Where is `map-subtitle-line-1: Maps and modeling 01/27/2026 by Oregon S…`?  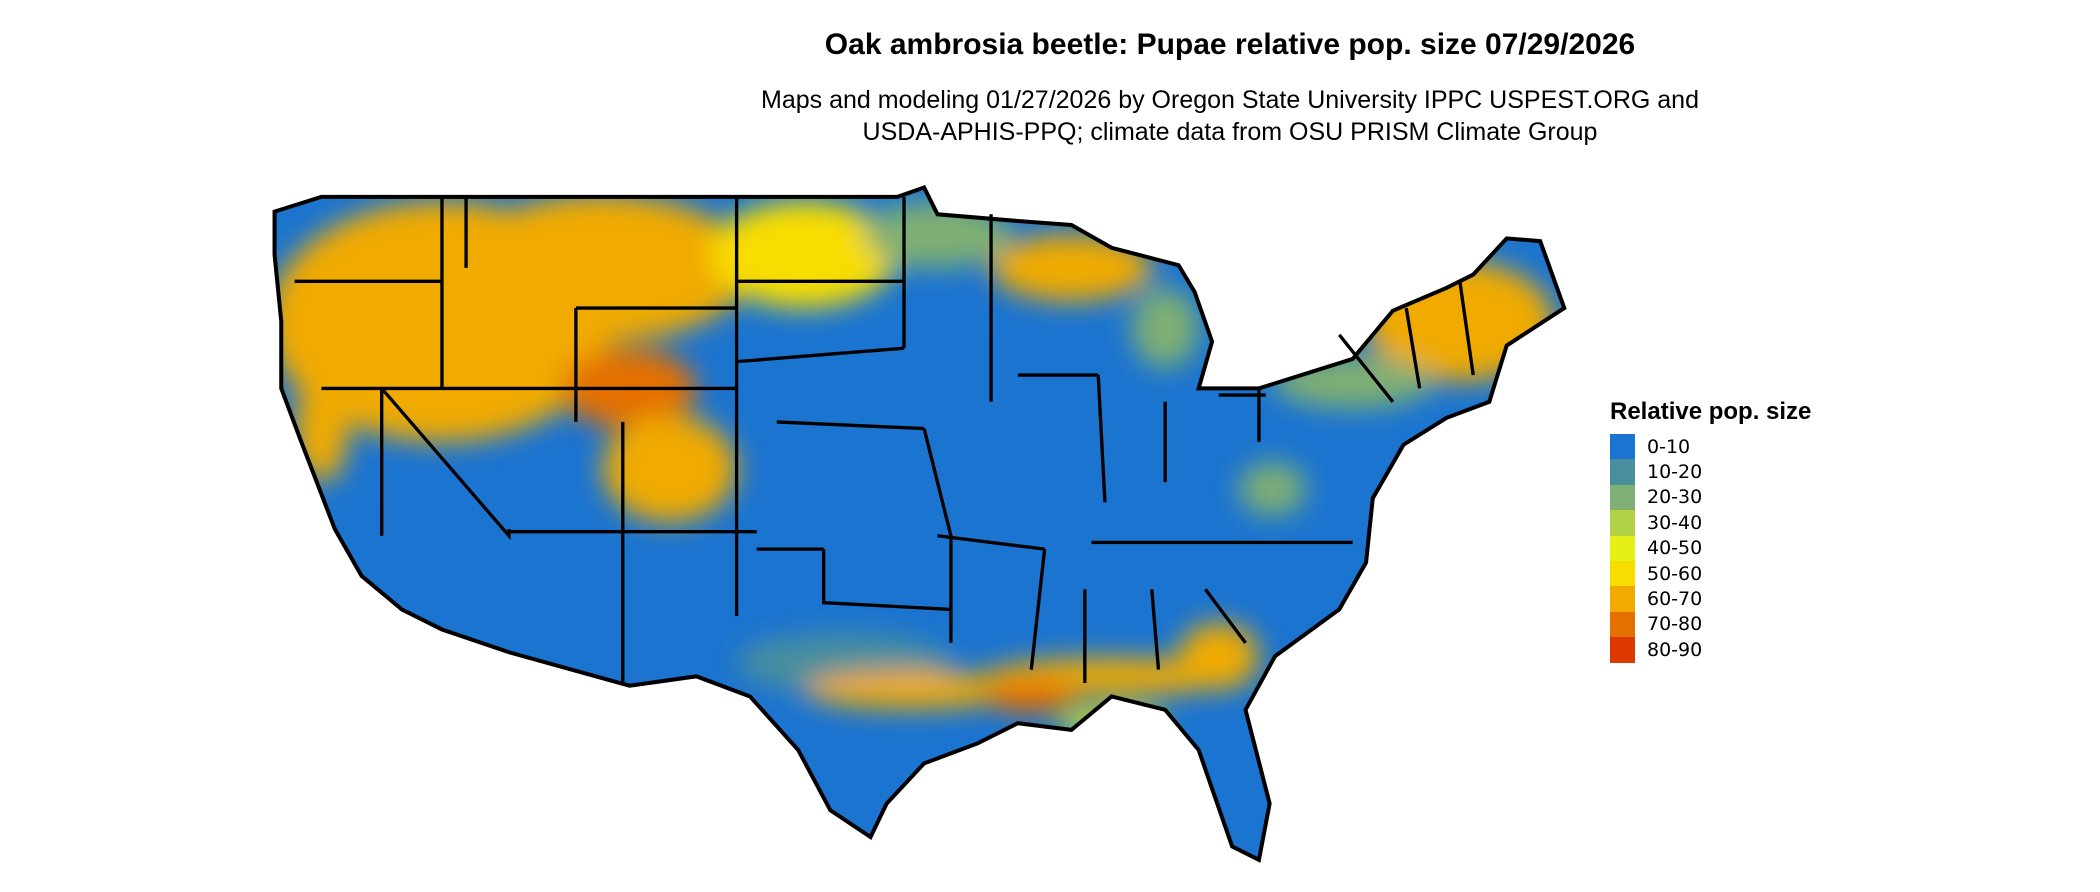
map-subtitle-line-1: Maps and modeling 01/27/2026 by Oregon S… is located at coordinates (1230, 100).